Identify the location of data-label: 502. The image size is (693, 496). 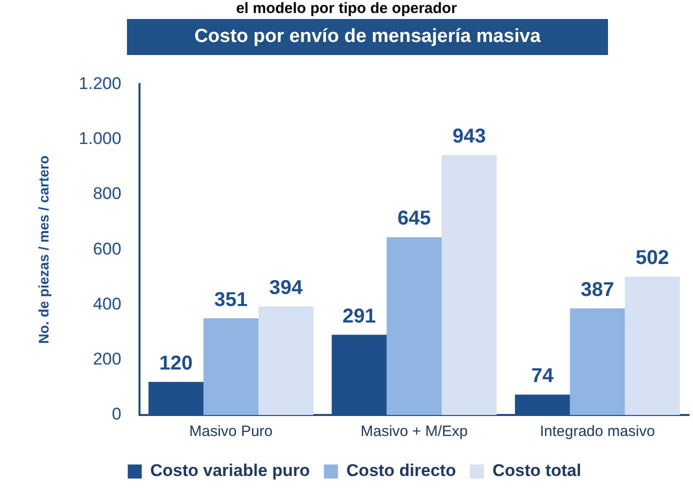
(653, 258).